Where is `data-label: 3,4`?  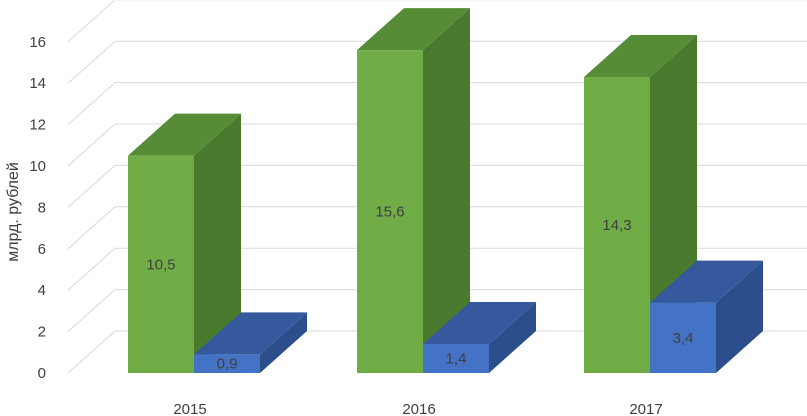 data-label: 3,4 is located at coordinates (683, 338).